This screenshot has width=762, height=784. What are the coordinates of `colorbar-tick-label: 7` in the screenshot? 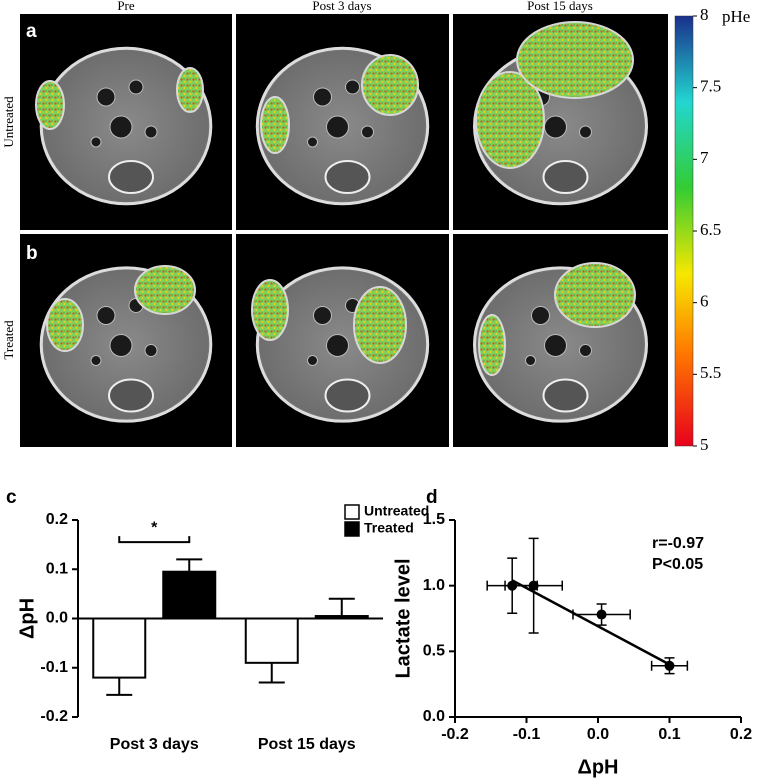 It's located at (704, 157).